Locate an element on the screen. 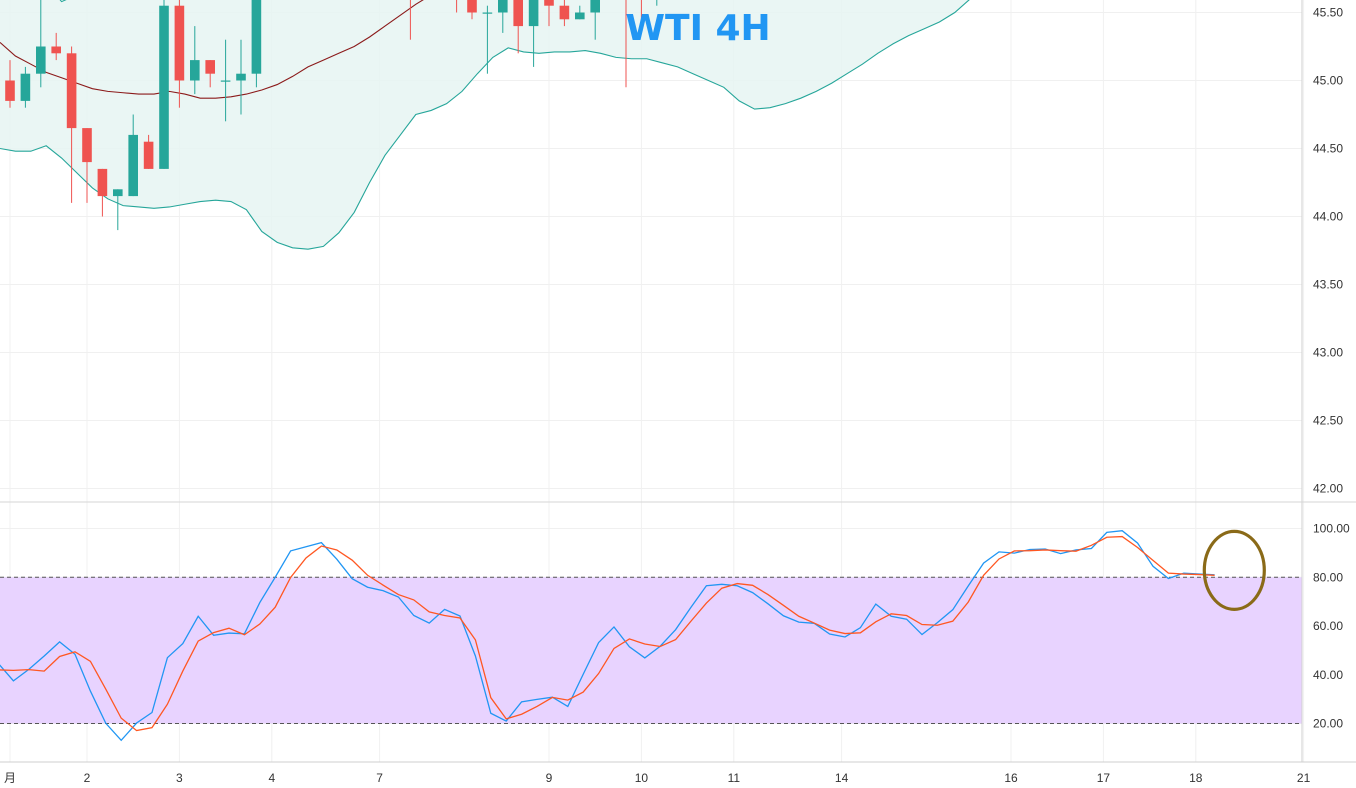 This screenshot has height=788, width=1356. x-tick-label: 4 is located at coordinates (271, 778).